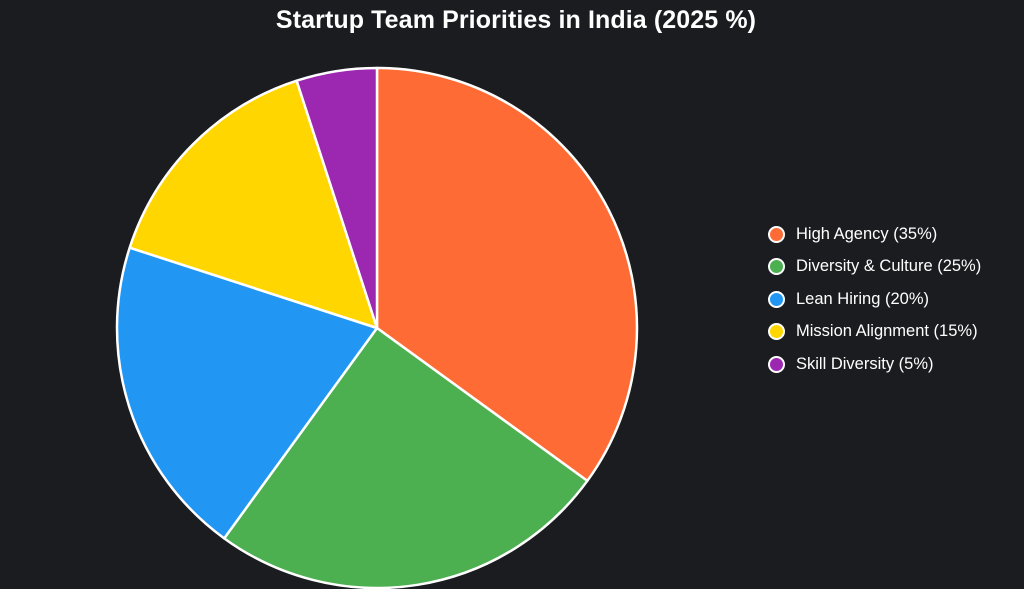 The image size is (1024, 589). I want to click on legend-item-lean-hiring: Lean Hiring (20%), so click(874, 299).